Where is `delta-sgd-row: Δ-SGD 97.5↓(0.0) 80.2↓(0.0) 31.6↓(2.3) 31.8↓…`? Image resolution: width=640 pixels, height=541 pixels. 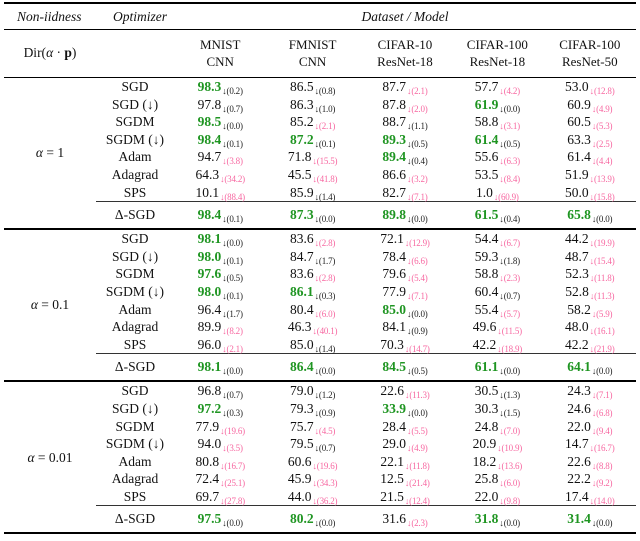 delta-sgd-row: Δ-SGD 97.5↓(0.0) 80.2↓(0.0) 31.6↓(2.3) 31.8↓… is located at coordinates (320, 520).